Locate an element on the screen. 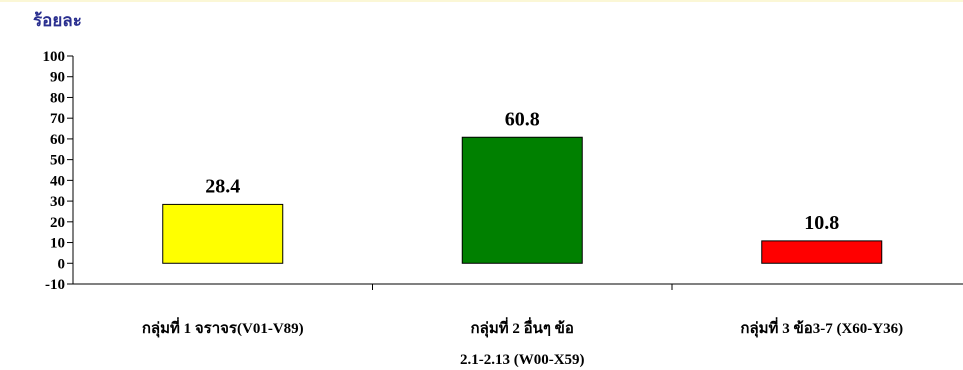 This screenshot has width=963, height=370. y-tick-label: 10 is located at coordinates (57, 244).